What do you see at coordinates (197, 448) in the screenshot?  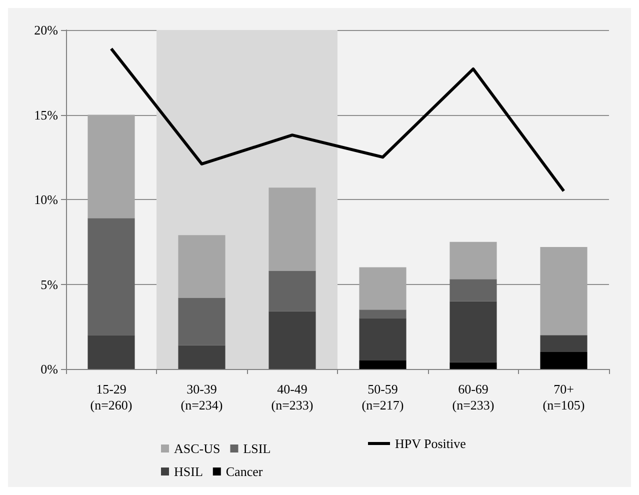 I see `legend-label: ASC-US` at bounding box center [197, 448].